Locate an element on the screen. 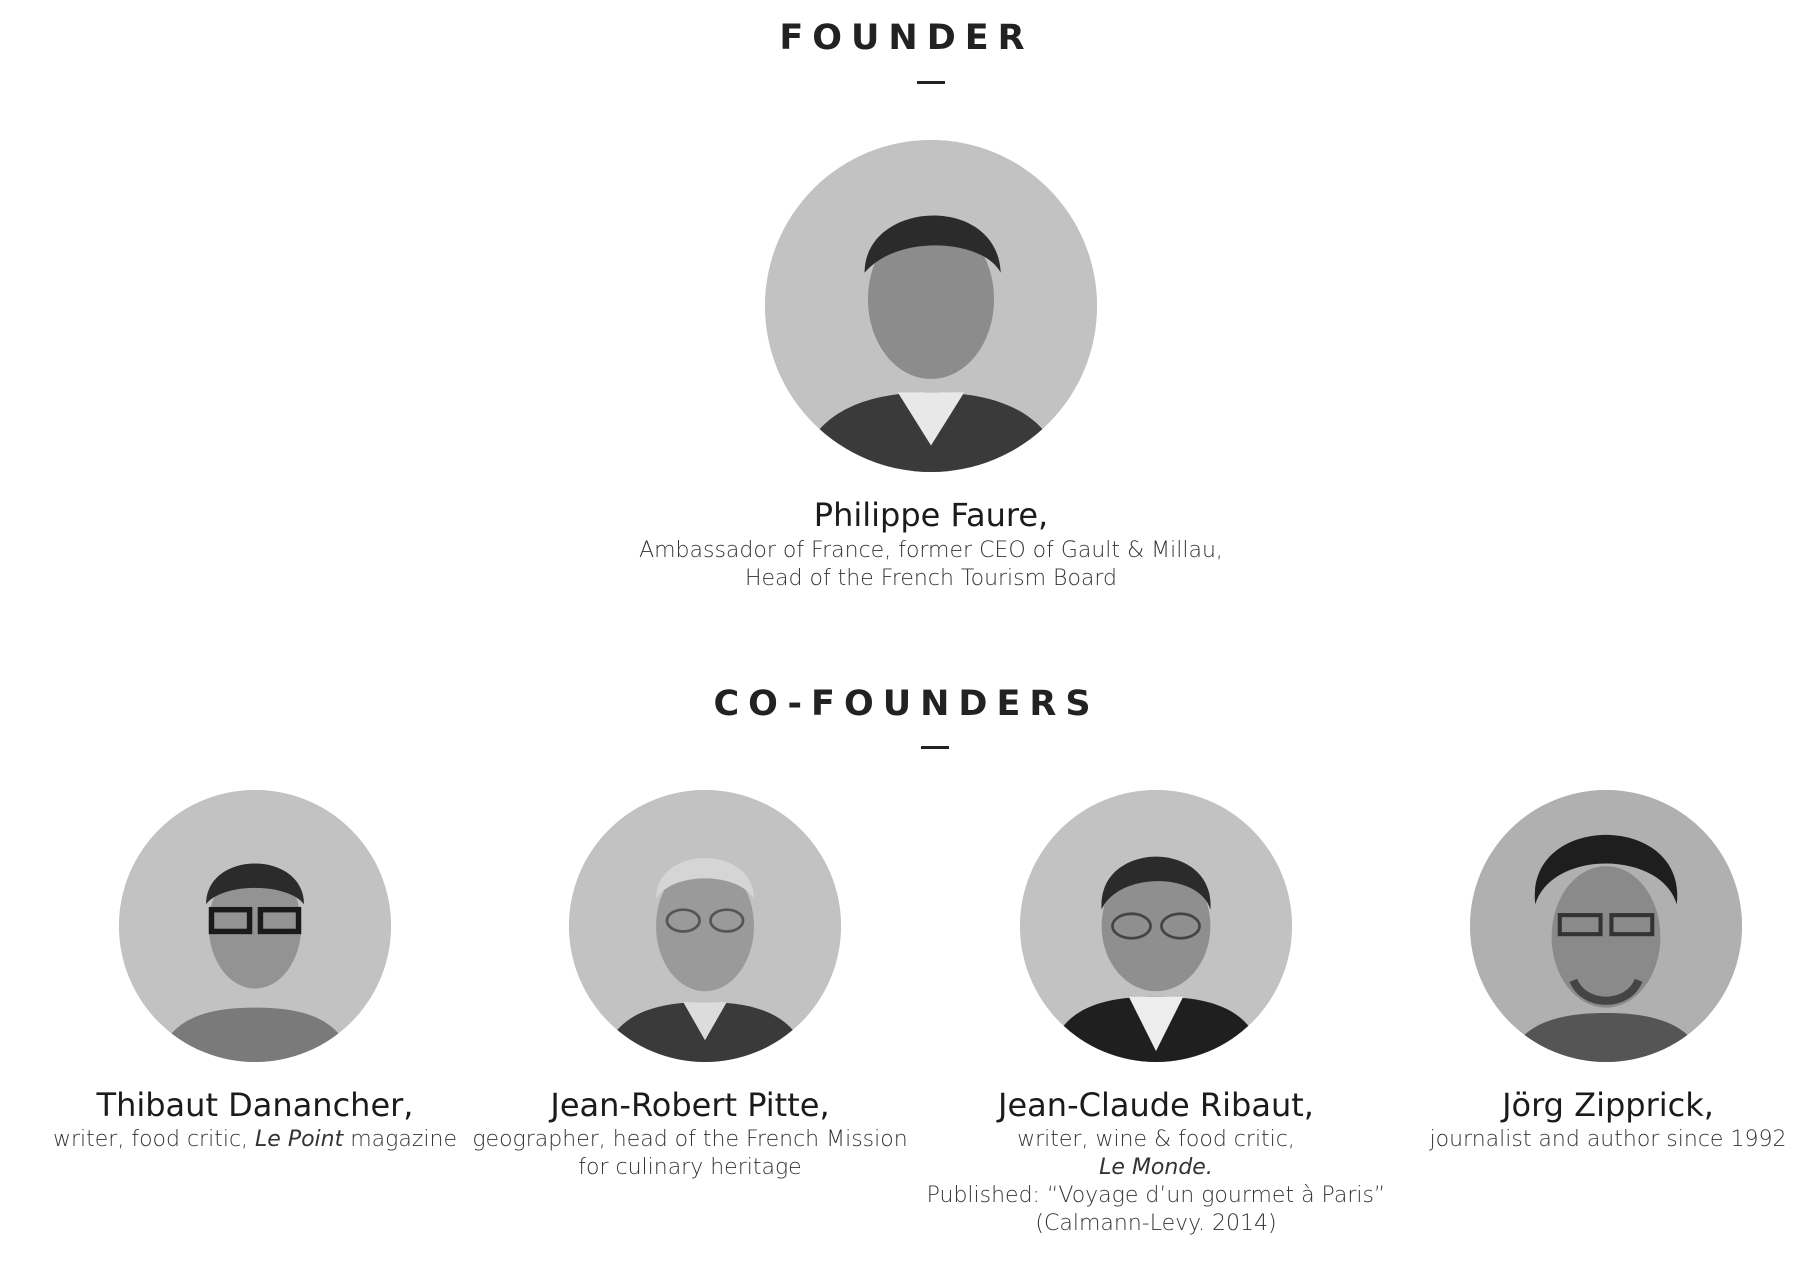 The image size is (1813, 1263). philippe-faure-portrait is located at coordinates (931, 306).